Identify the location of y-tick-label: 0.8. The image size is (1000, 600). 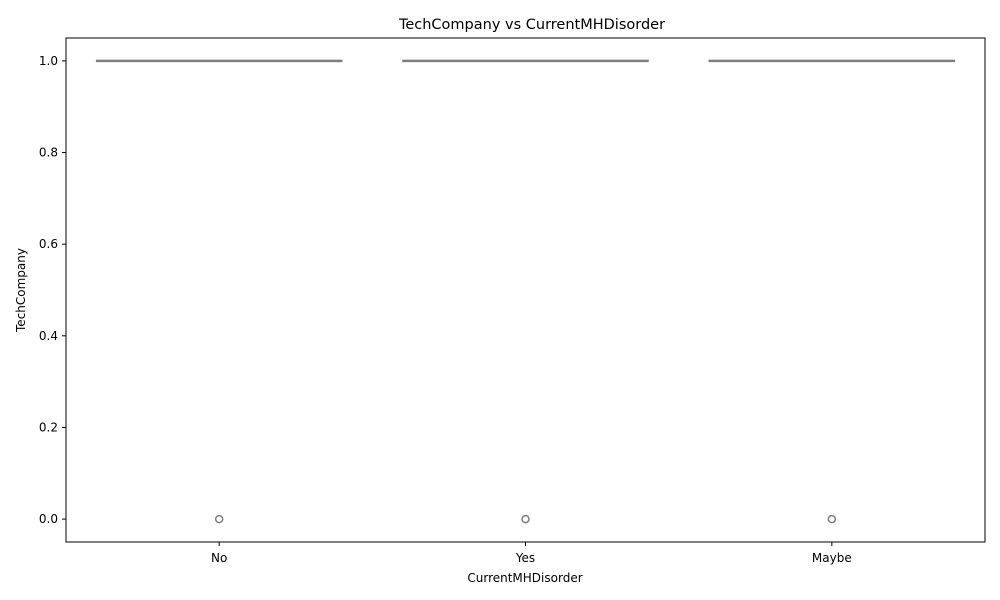
(48, 153).